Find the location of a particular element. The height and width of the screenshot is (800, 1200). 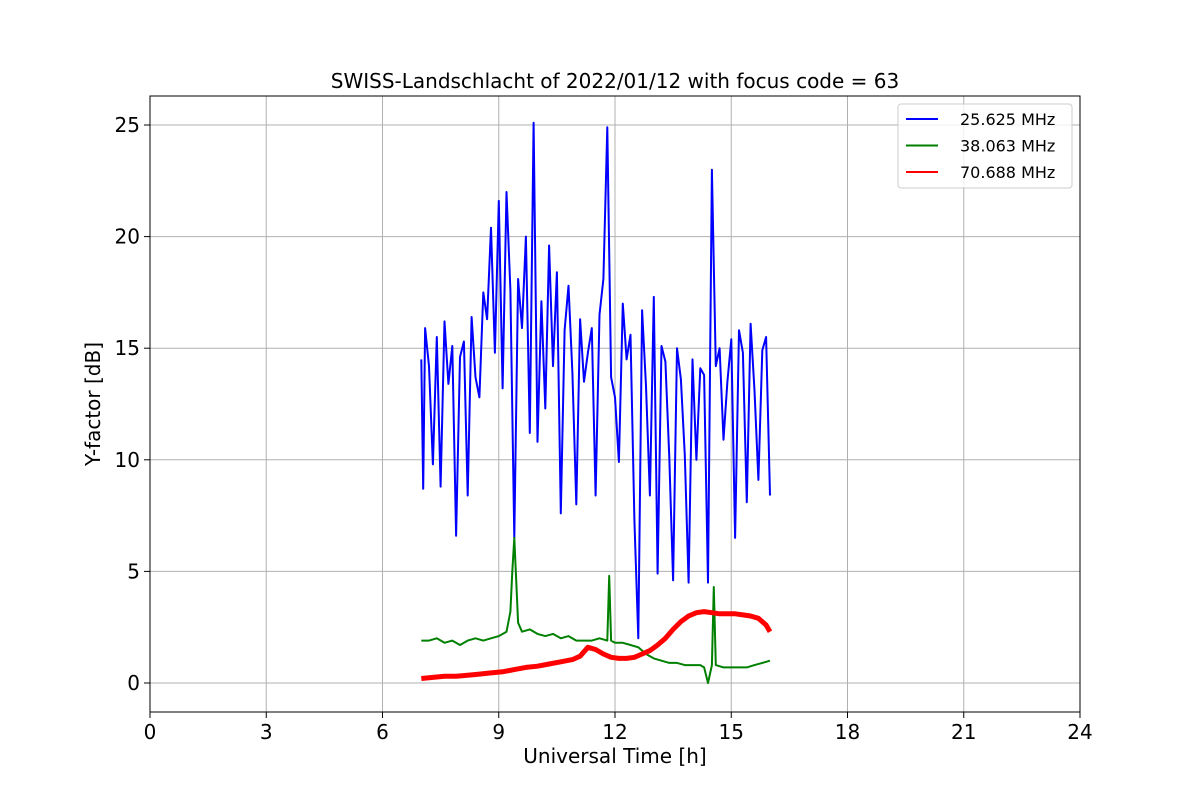

legend-label-3: 70.688 MHz is located at coordinates (1007, 172).